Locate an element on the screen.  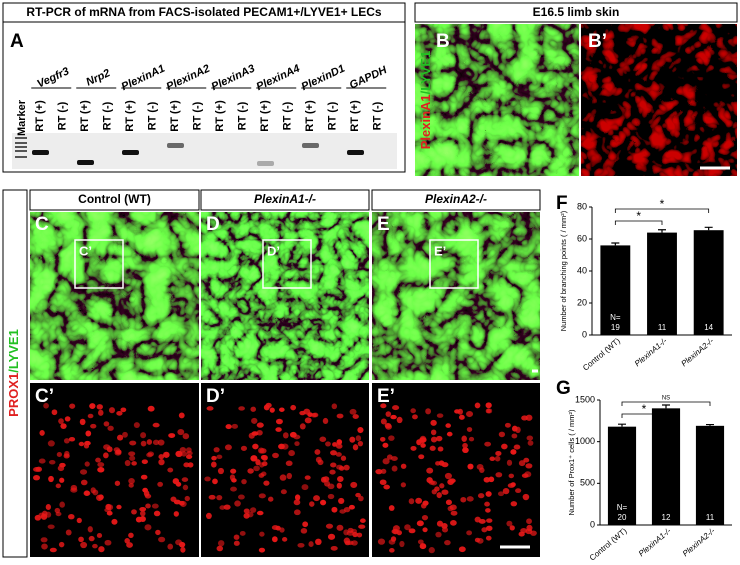
stain-part: PlexinA1 is located at coordinates (425, 121).